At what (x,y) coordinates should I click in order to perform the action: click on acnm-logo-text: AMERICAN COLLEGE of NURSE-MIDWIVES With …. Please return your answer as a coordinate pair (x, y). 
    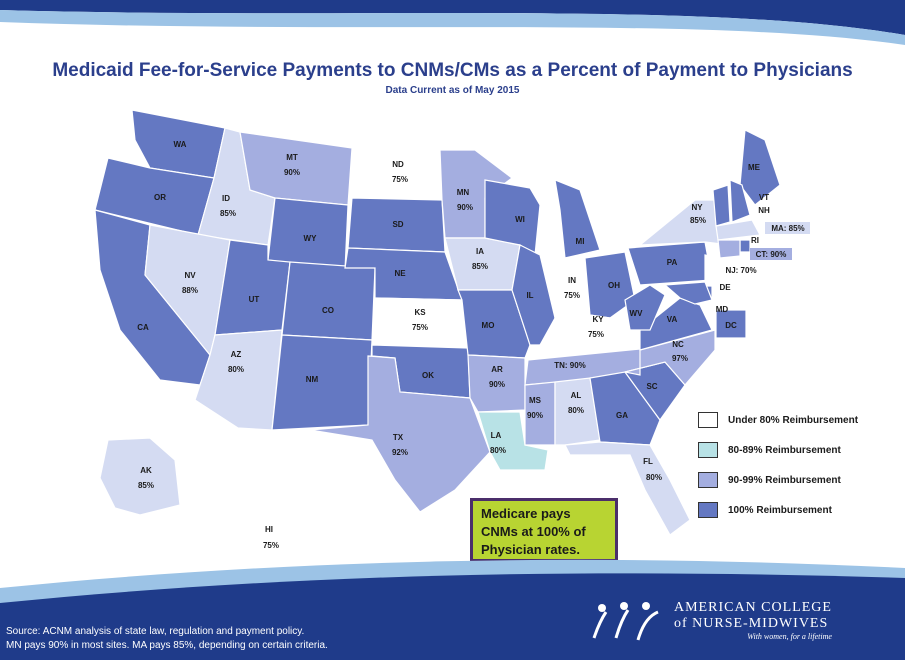
    Looking at the image, I should click on (753, 620).